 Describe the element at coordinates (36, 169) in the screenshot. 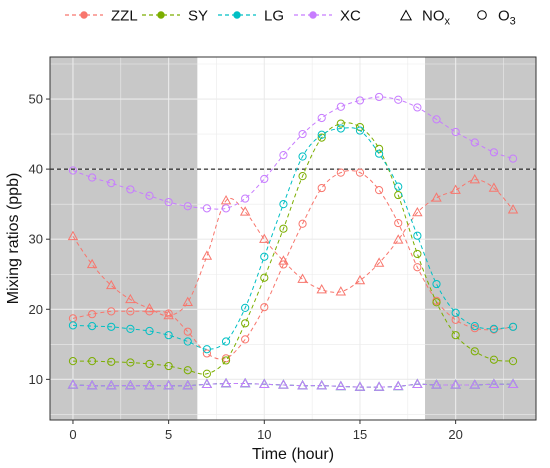

I see `y-tick-label: 40` at that location.